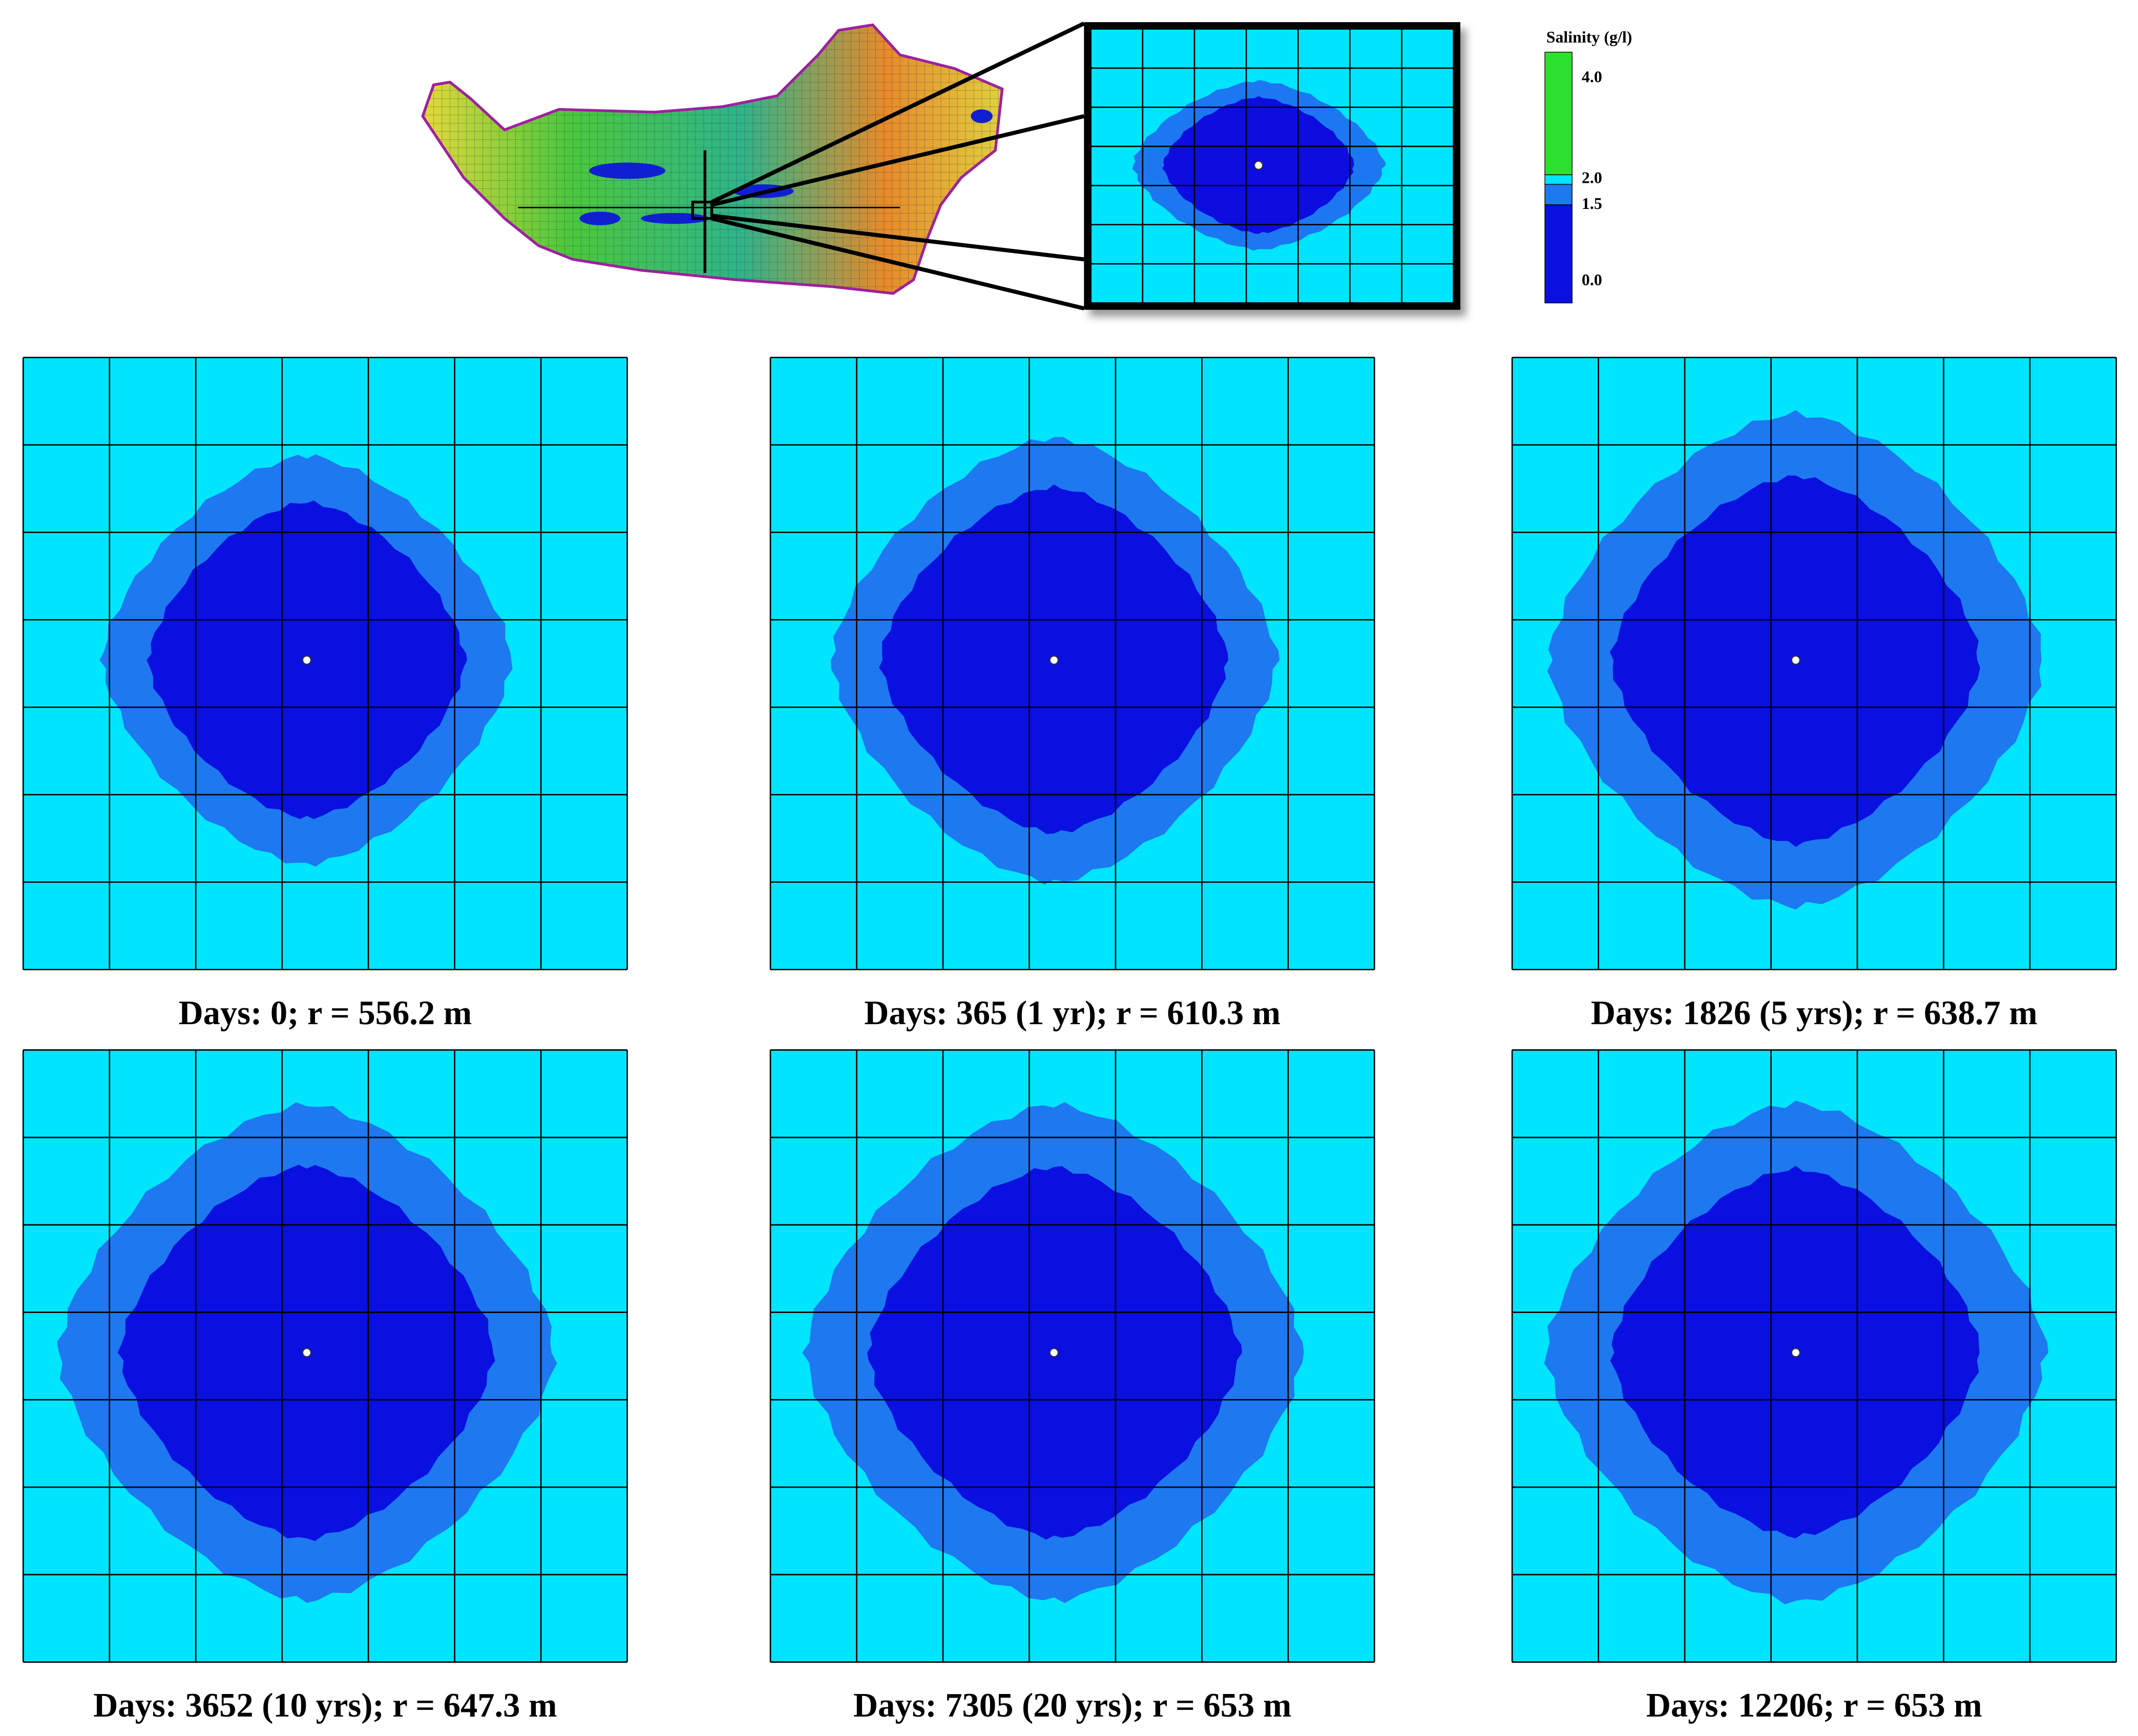 The width and height of the screenshot is (2138, 1736). Describe the element at coordinates (1072, 1706) in the screenshot. I see `panel-caption: Days: 7305 (20 yrs); r = 653 m` at that location.